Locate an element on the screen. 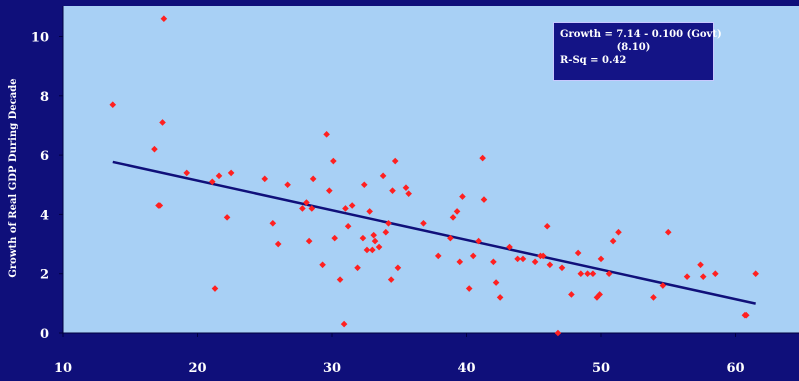  y-tick-label: 6 is located at coordinates (44, 156).